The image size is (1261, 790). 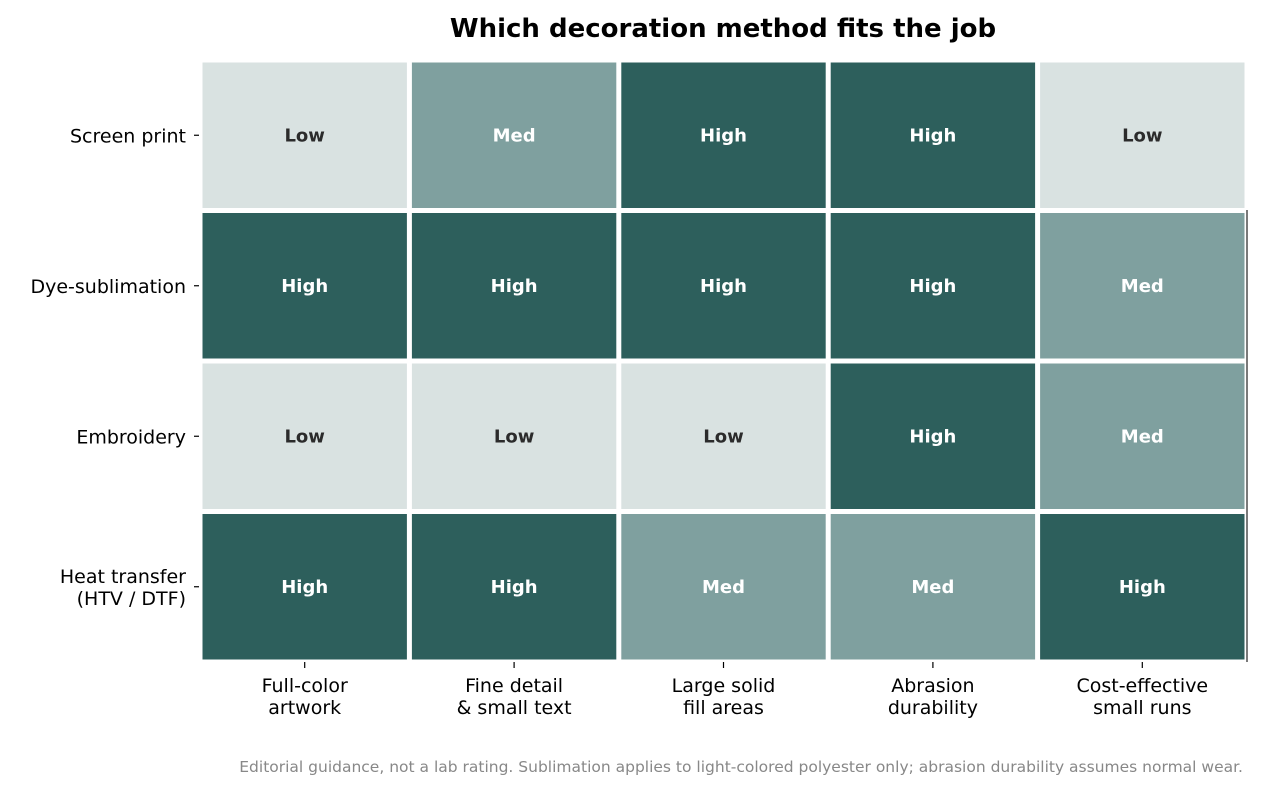 What do you see at coordinates (932, 686) in the screenshot?
I see `column-label: Abrasion` at bounding box center [932, 686].